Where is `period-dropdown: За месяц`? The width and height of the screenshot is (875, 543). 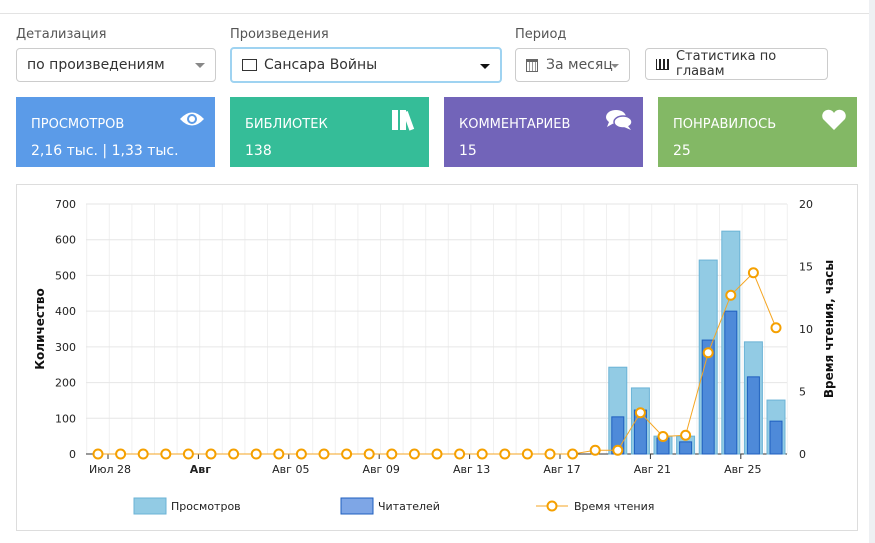
period-dropdown: За месяц is located at coordinates (572, 65).